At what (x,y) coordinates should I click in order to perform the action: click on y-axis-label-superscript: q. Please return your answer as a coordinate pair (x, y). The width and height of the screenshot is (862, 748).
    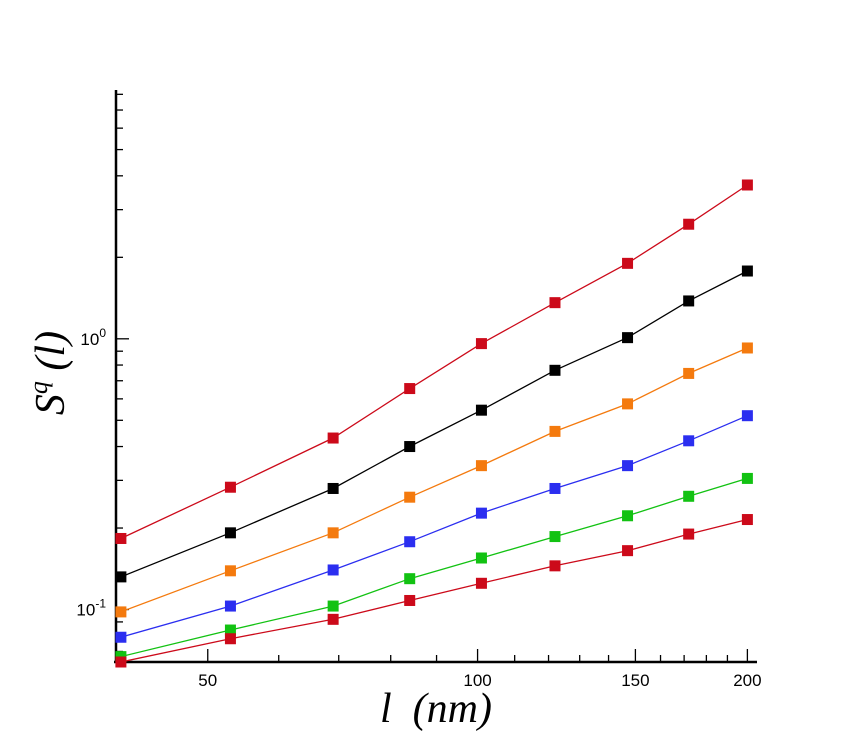
    Looking at the image, I should click on (38, 387).